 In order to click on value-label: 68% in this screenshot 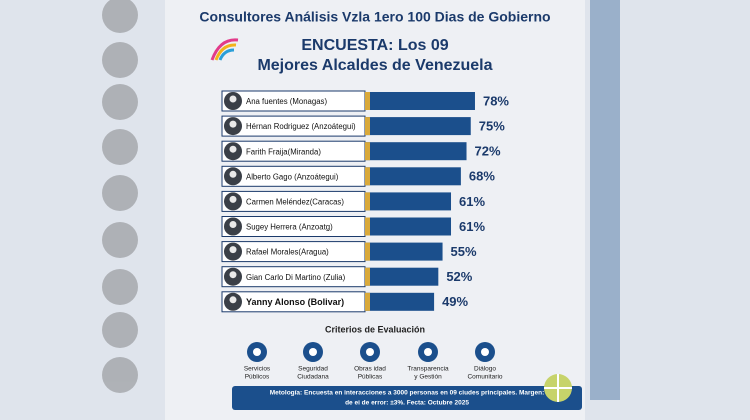, I will do `click(482, 176)`.